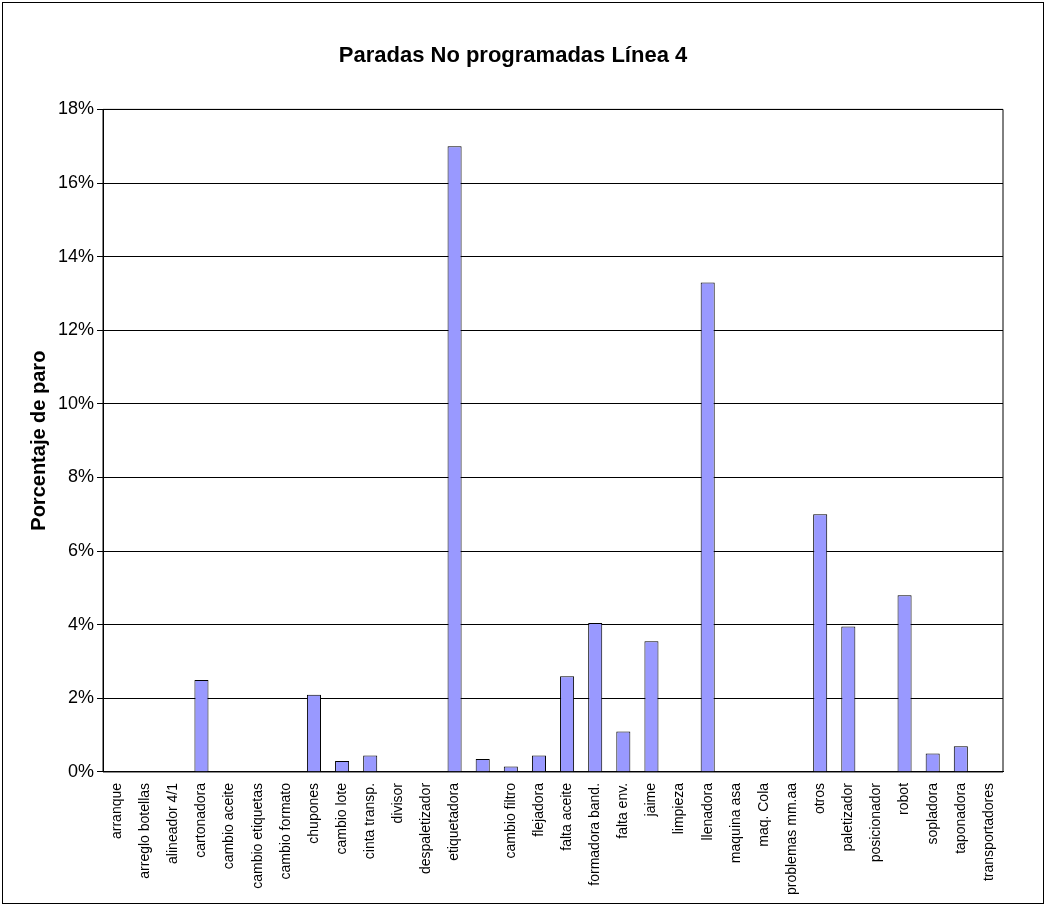  Describe the element at coordinates (903, 798) in the screenshot. I see `x-tick-label: robot` at that location.